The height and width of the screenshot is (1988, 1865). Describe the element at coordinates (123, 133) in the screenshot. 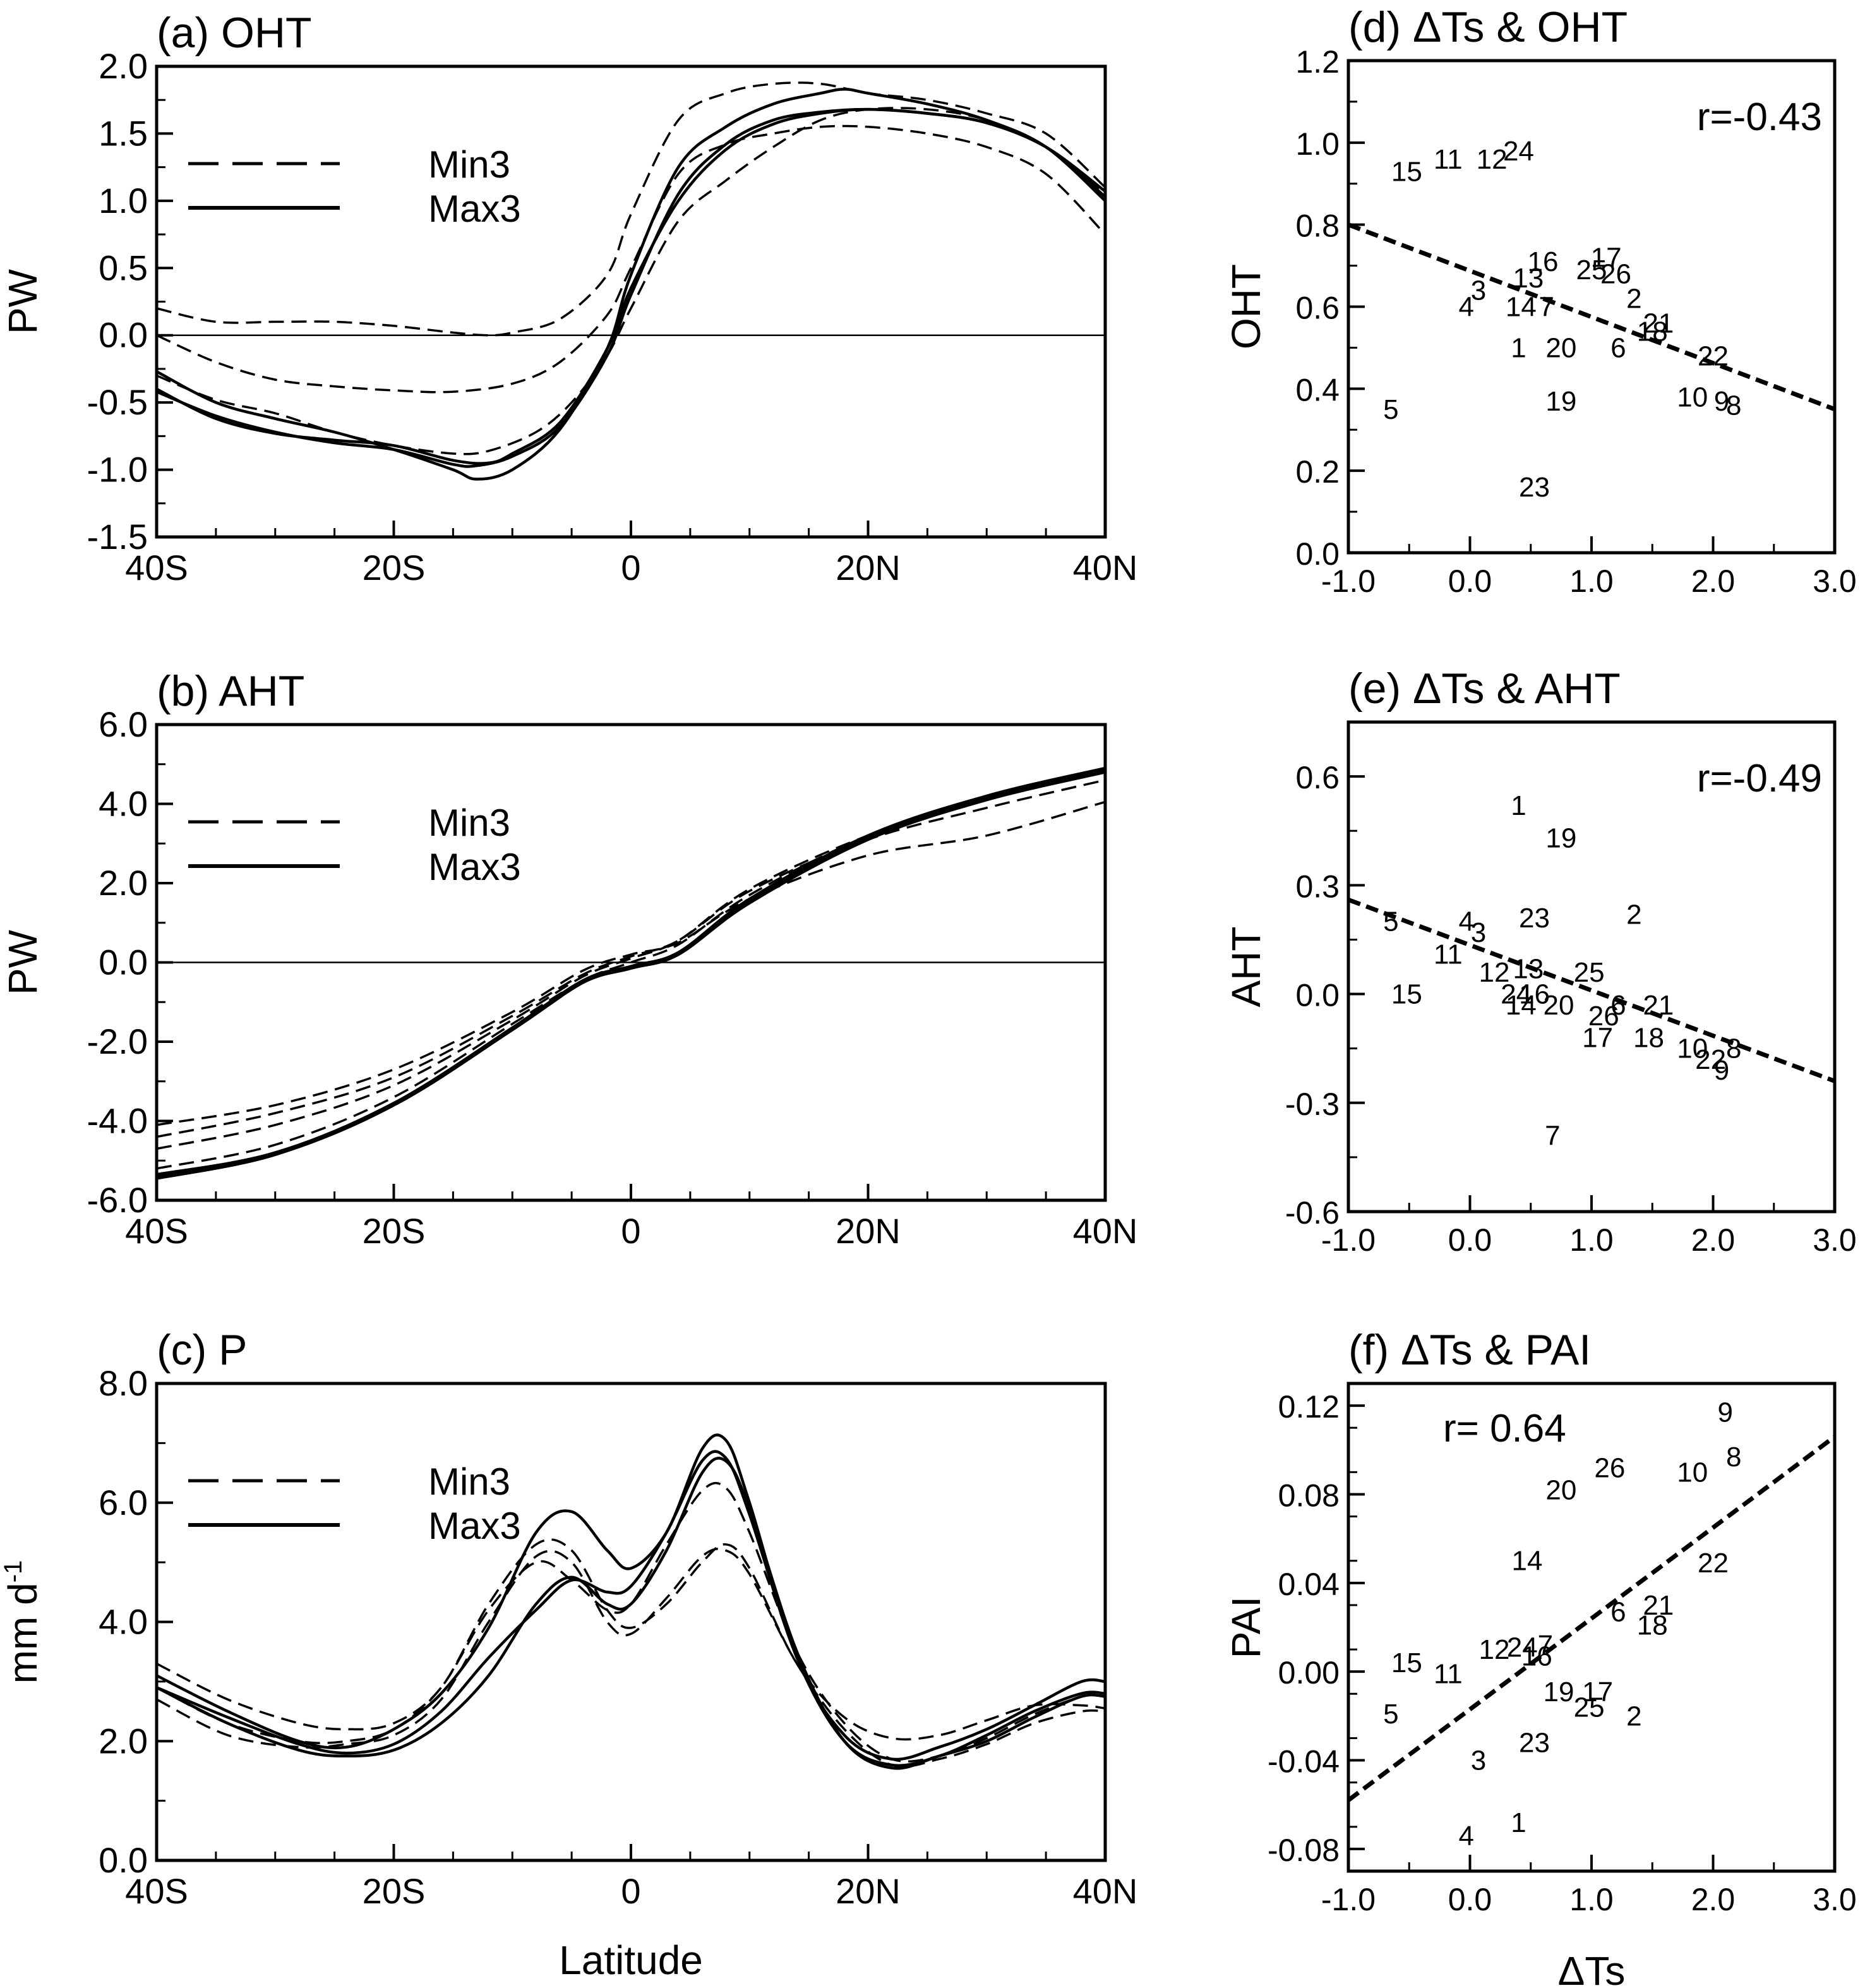

I see `y-tick-label: 1.5` at that location.